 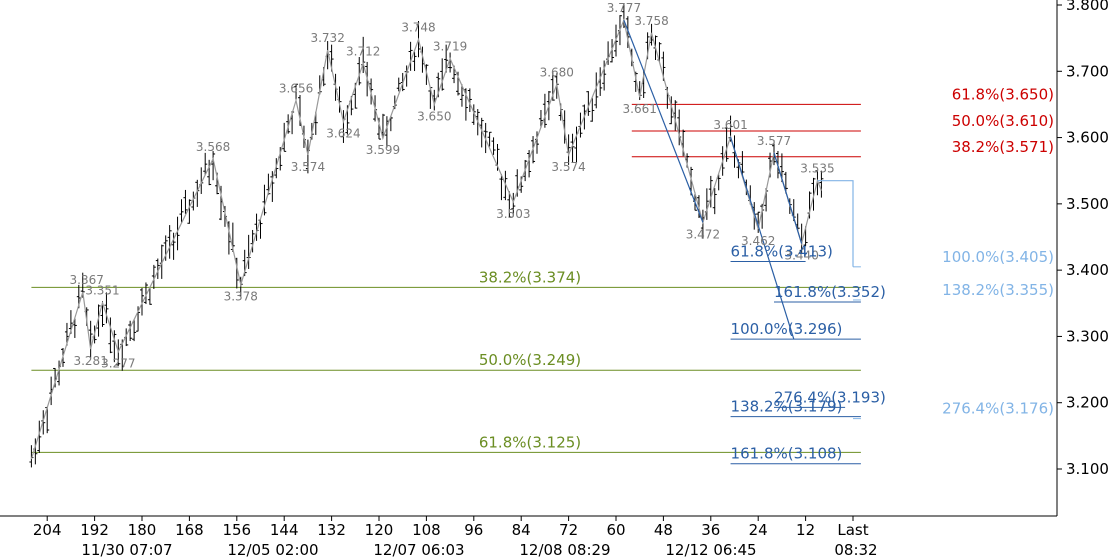 What do you see at coordinates (363, 51) in the screenshot?
I see `swing-label: 3.712` at bounding box center [363, 51].